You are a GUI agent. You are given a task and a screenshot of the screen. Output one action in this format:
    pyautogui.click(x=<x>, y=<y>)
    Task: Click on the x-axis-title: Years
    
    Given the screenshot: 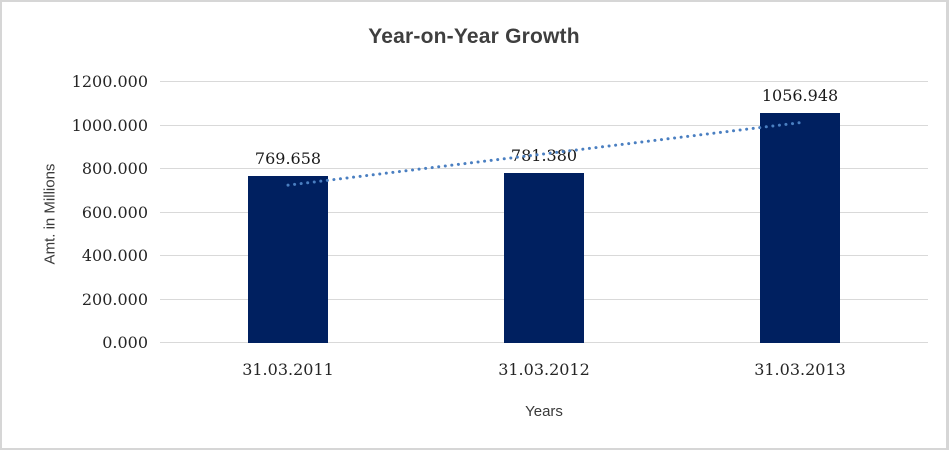 What is the action you would take?
    pyautogui.click(x=544, y=411)
    